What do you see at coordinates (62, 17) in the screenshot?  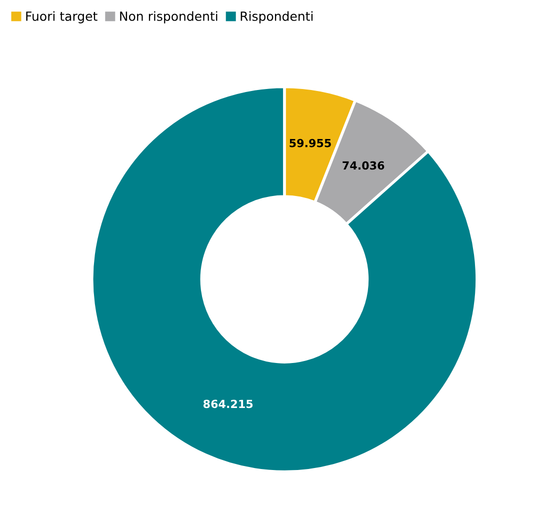 I see `legend-label: Fuori target` at bounding box center [62, 17].